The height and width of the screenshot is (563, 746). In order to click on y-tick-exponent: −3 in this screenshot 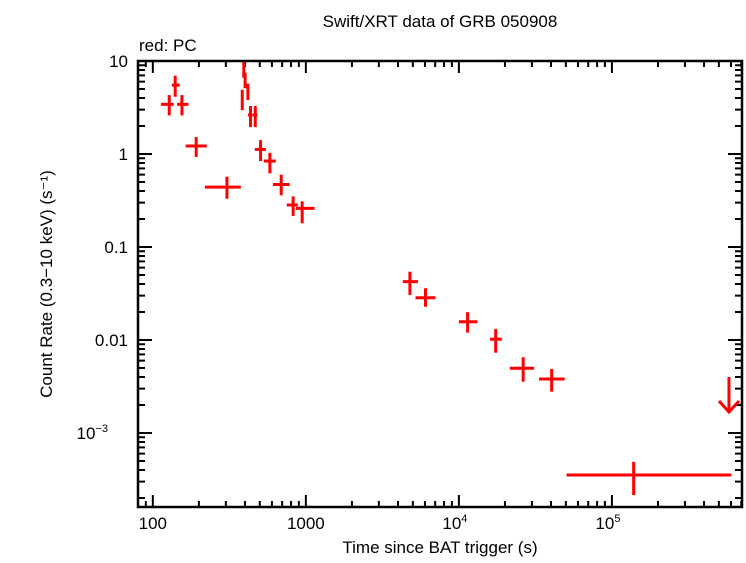, I will do `click(101, 429)`.